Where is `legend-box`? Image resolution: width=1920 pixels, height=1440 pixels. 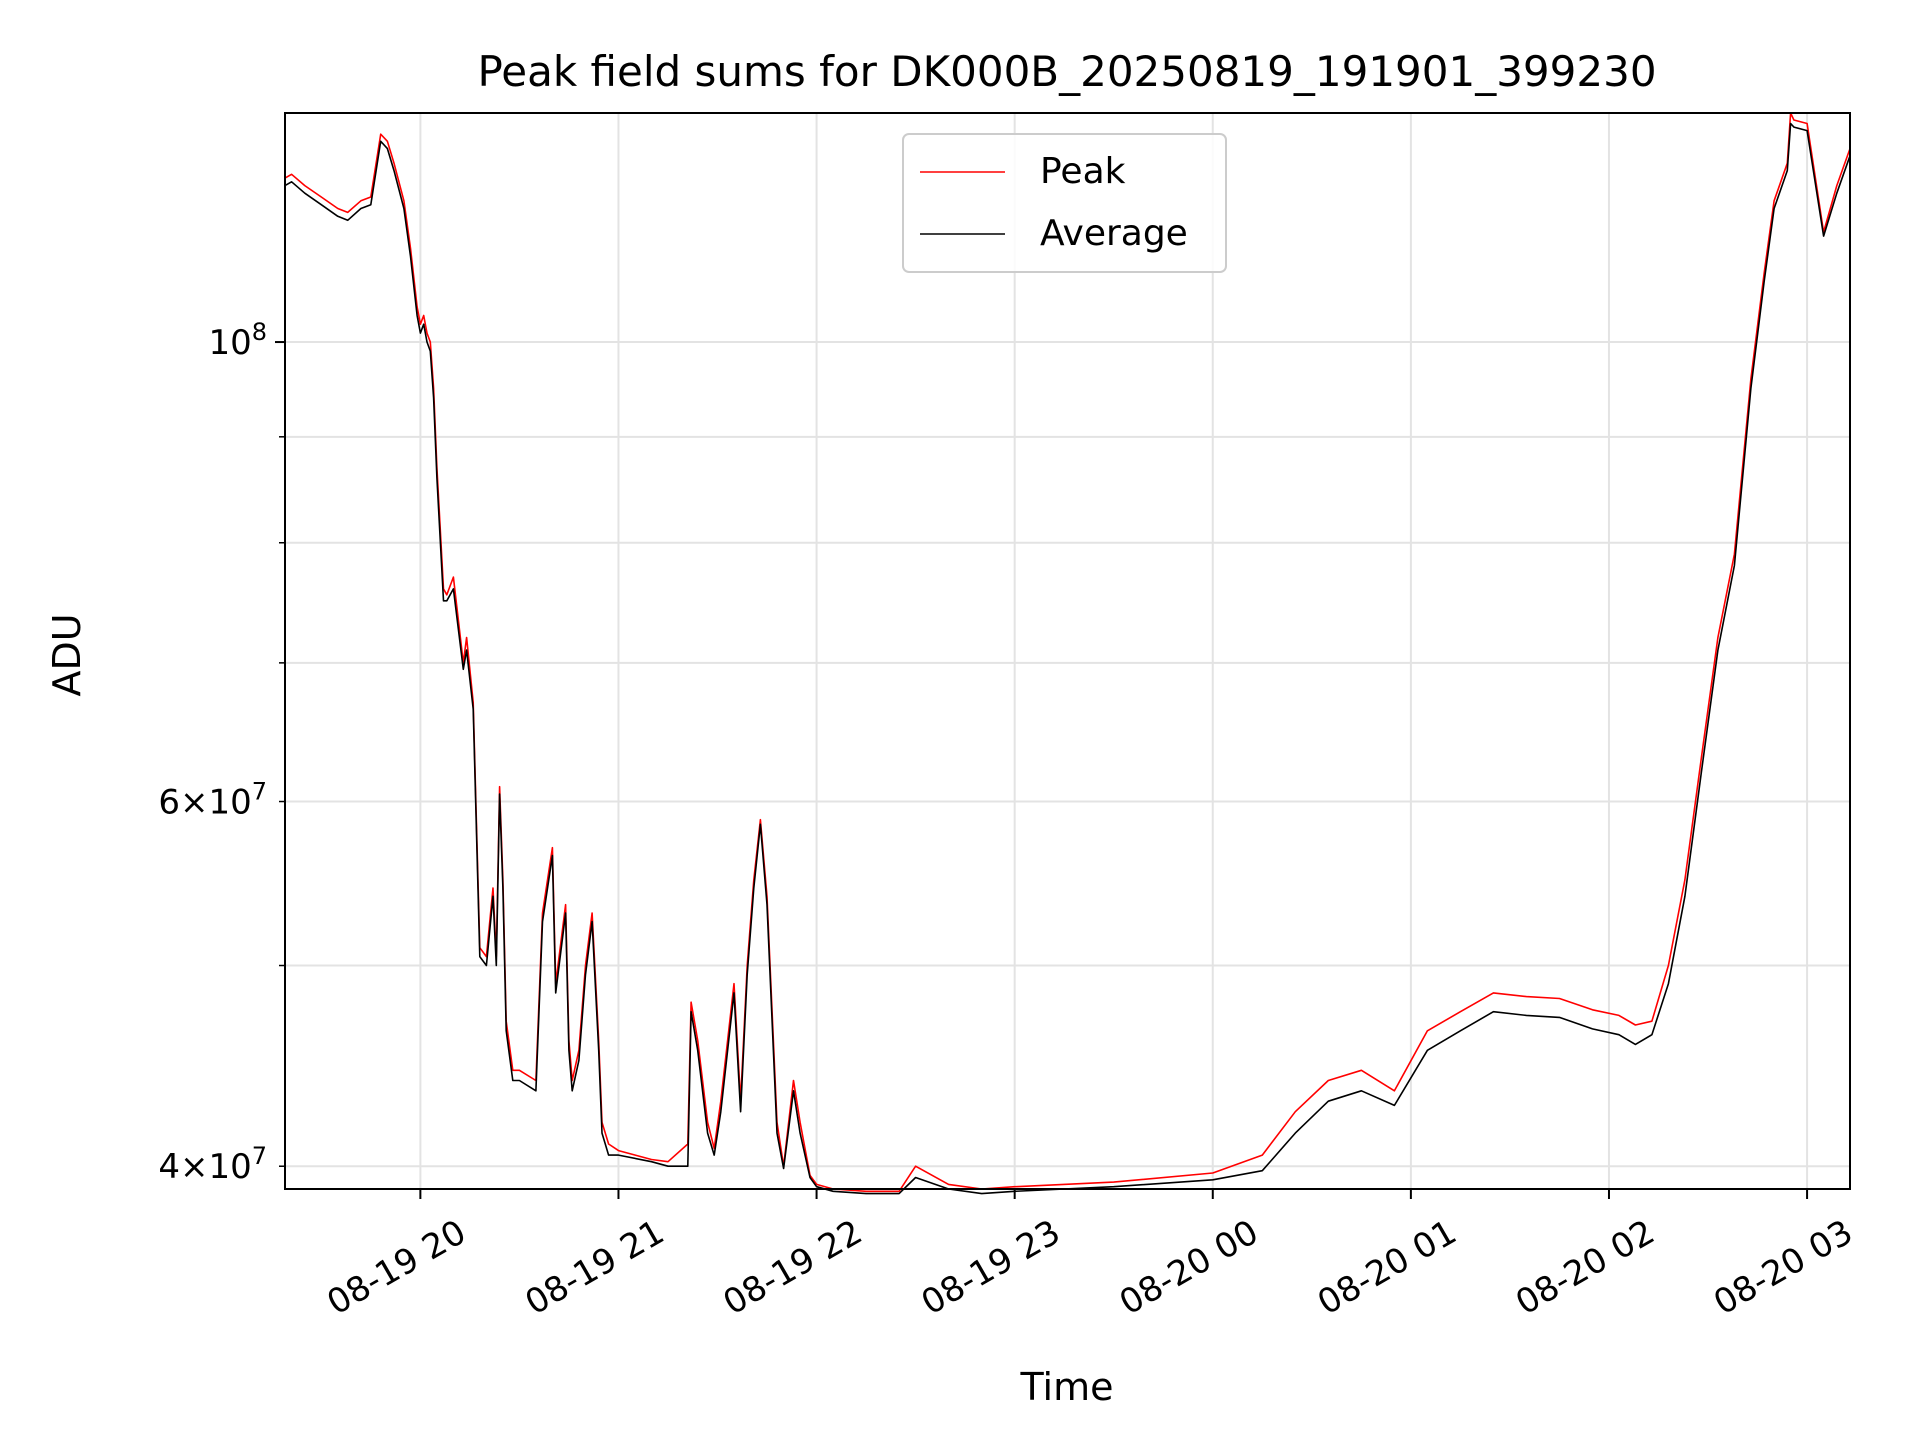 legend-box is located at coordinates (1064, 203).